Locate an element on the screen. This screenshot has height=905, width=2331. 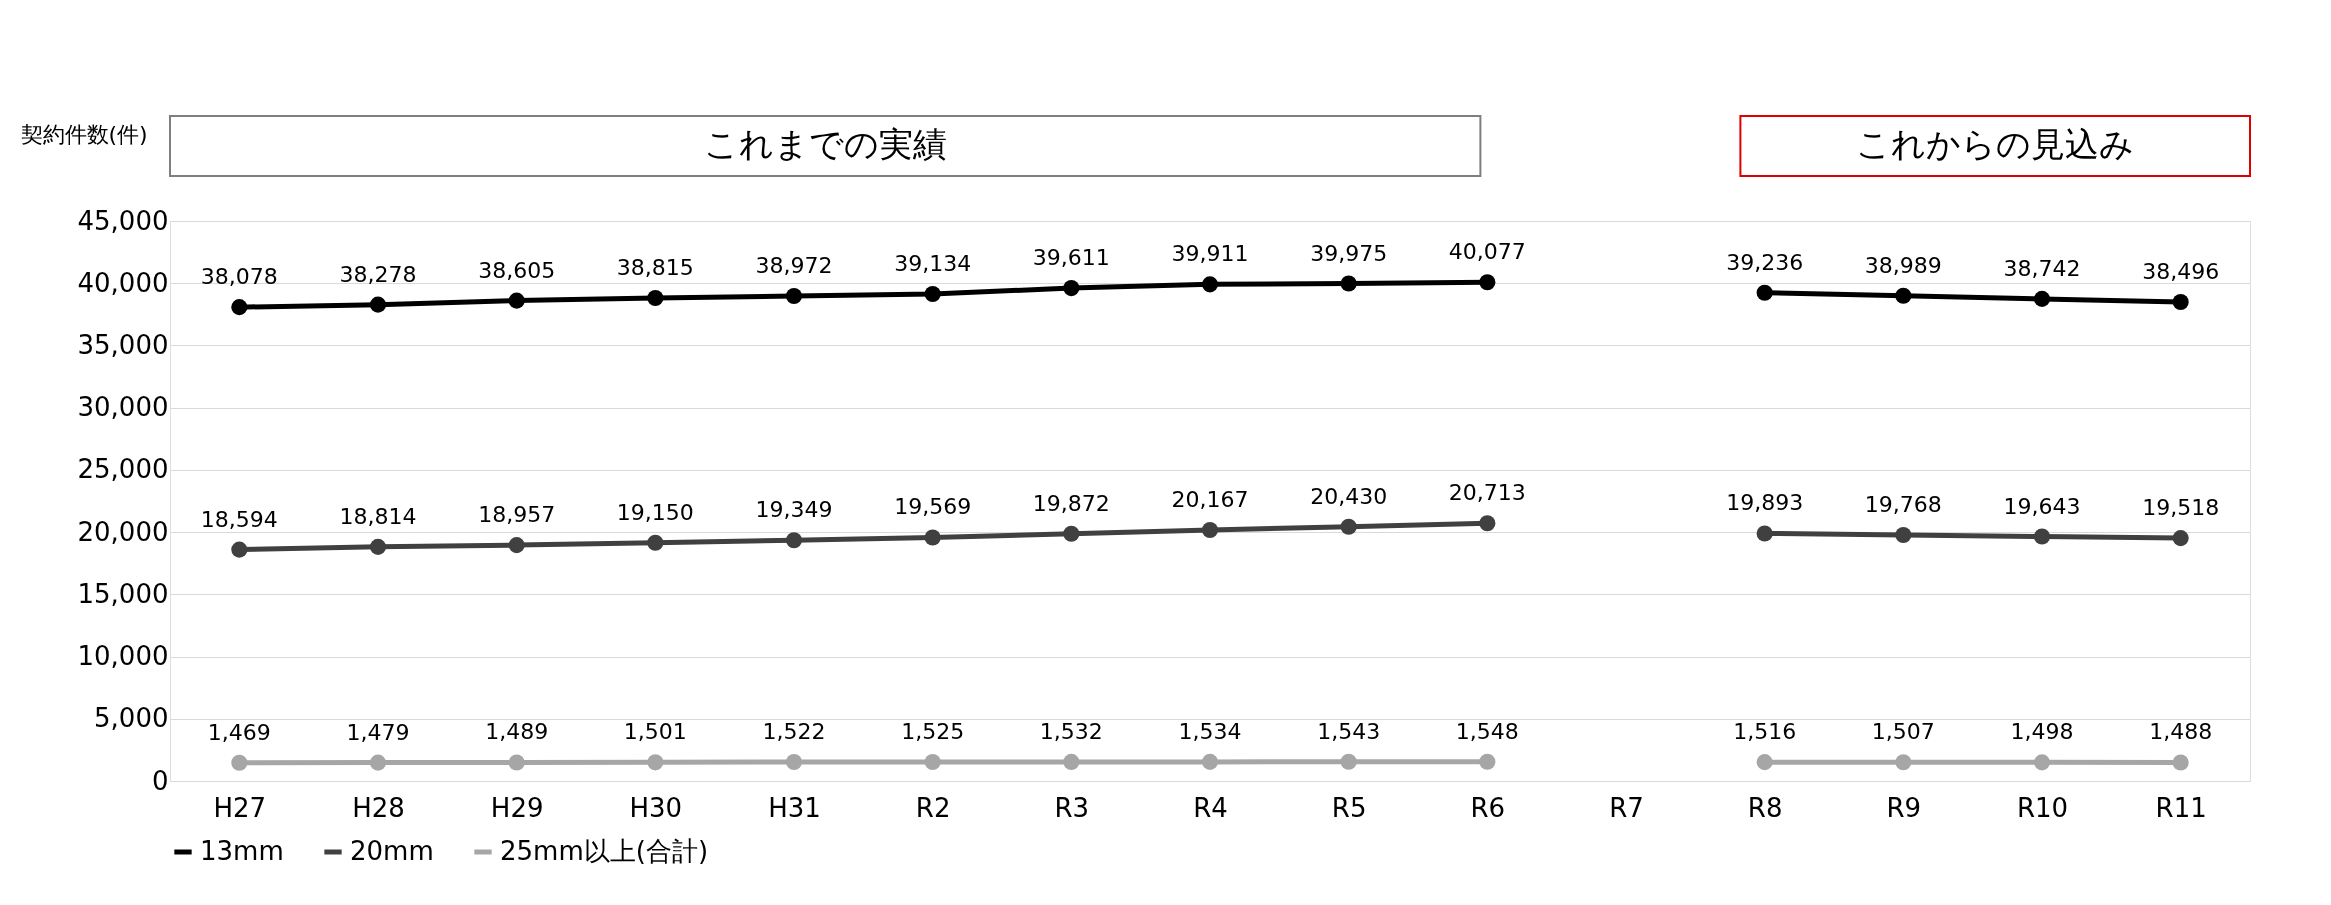
data-label: 38,078 is located at coordinates (239, 277).